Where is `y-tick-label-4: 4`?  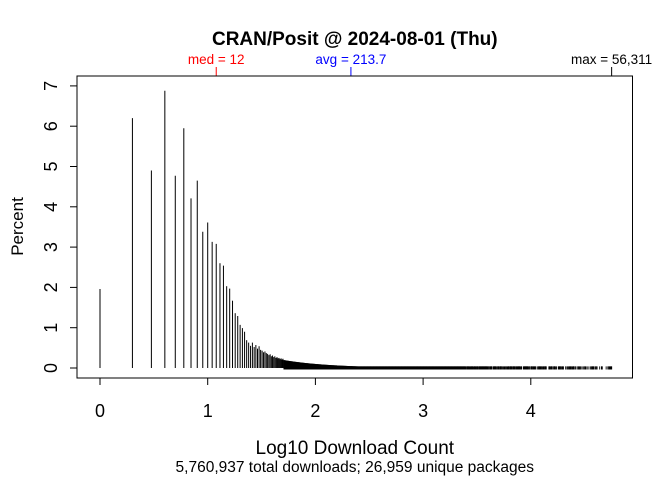
y-tick-label-4: 4 is located at coordinates (51, 207).